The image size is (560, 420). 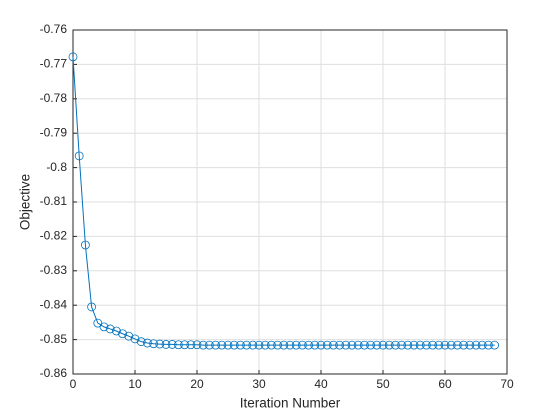 What do you see at coordinates (54, 132) in the screenshot?
I see `y-tick-label: -0.79` at bounding box center [54, 132].